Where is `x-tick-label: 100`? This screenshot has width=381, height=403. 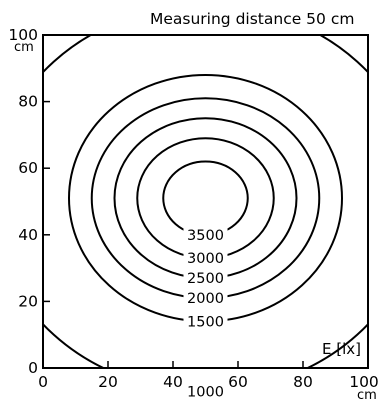
x-tick-label: 100 is located at coordinates (364, 382).